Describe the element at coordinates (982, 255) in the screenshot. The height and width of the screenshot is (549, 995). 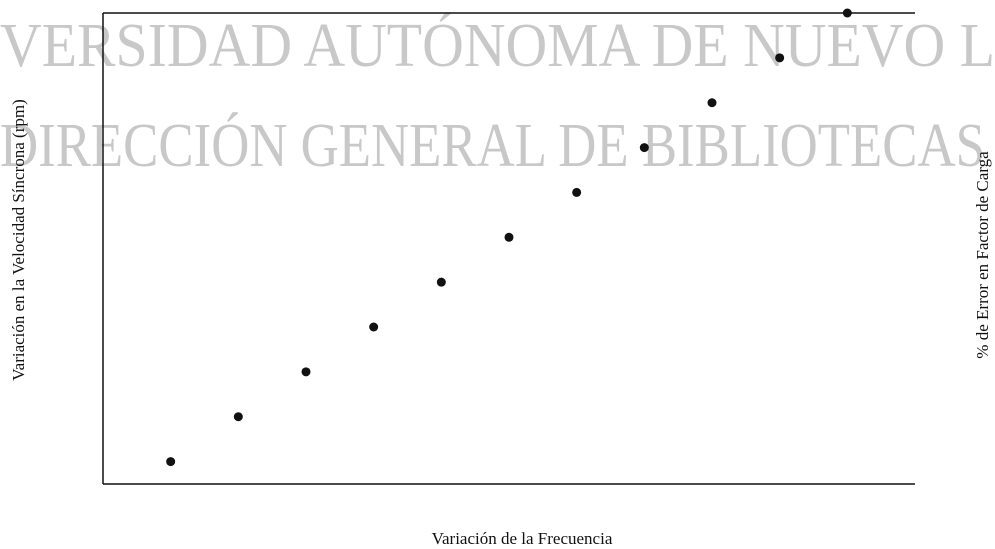
I see `y2-axis-label: % de Error en Factor de Carga` at that location.